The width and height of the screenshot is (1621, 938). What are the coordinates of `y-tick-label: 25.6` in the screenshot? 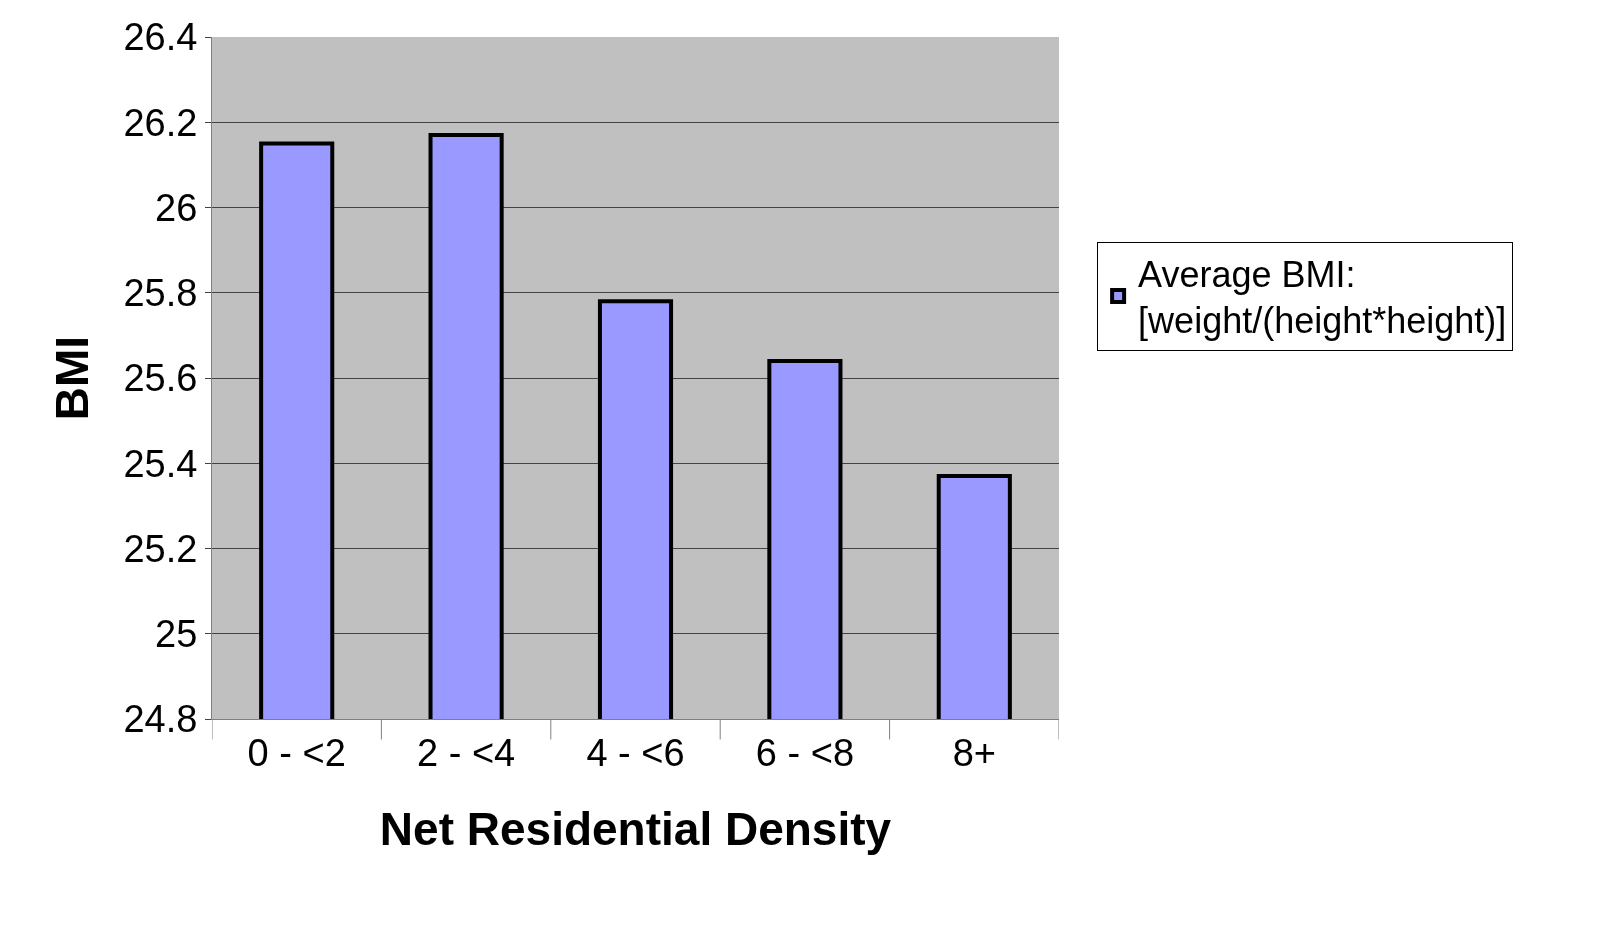 It's located at (160, 378).